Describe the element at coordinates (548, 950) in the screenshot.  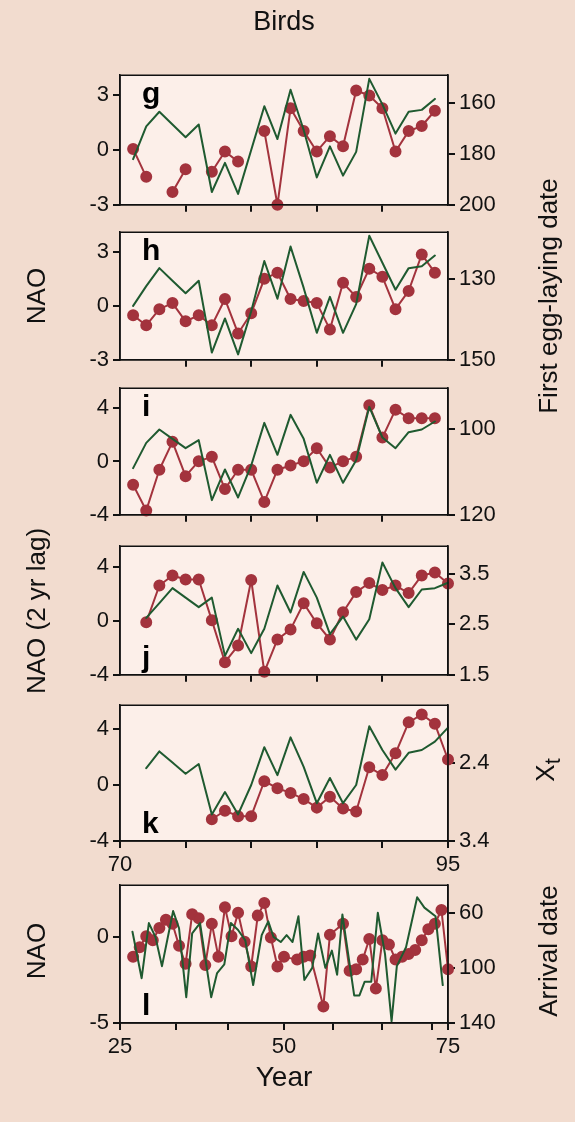
I see `y2-axis-title: Arrival date` at that location.